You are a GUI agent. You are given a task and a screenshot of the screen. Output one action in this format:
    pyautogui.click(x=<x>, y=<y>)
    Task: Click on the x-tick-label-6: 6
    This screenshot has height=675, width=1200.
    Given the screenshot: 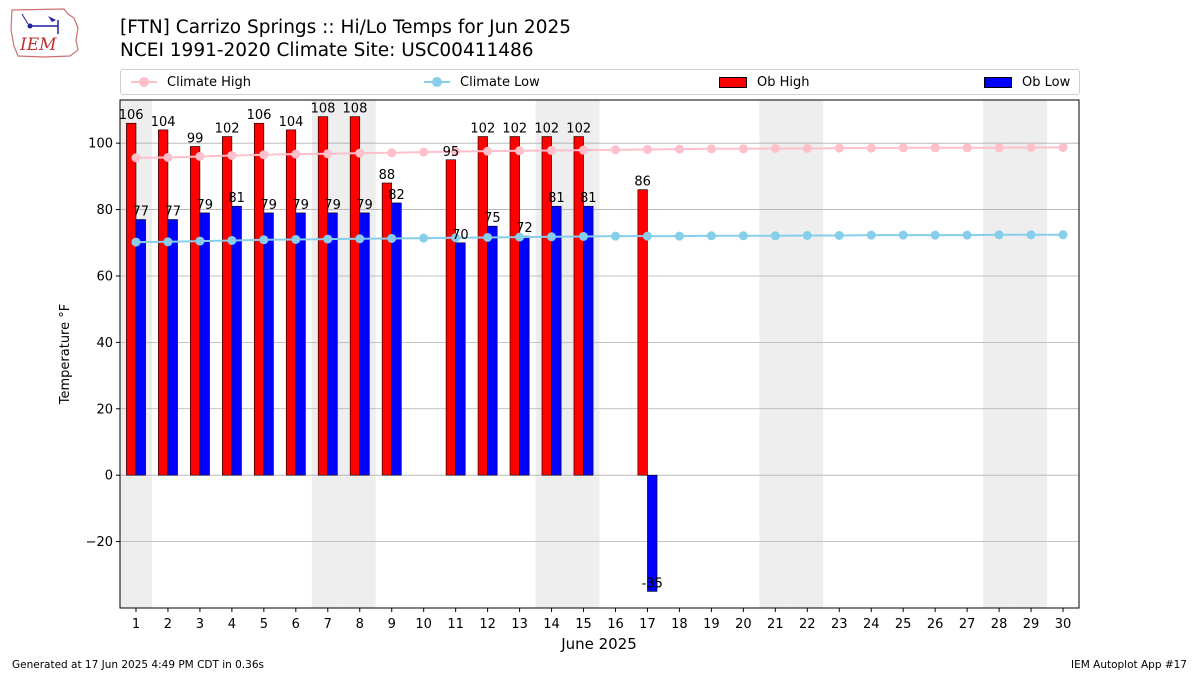 What is the action you would take?
    pyautogui.click(x=296, y=624)
    